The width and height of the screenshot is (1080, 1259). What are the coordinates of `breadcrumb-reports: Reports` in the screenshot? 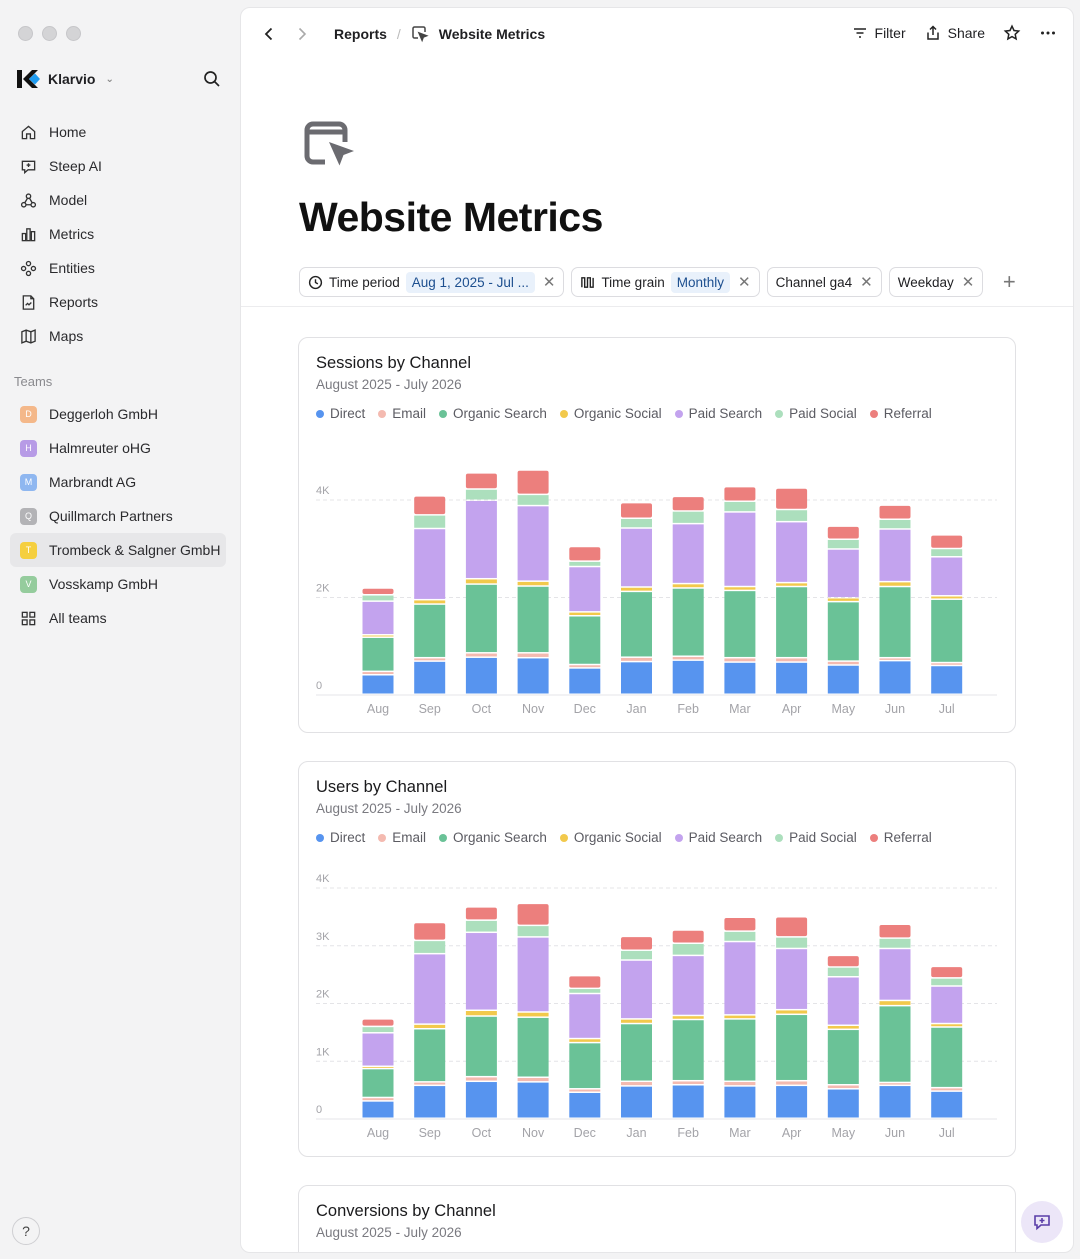 It's located at (360, 34).